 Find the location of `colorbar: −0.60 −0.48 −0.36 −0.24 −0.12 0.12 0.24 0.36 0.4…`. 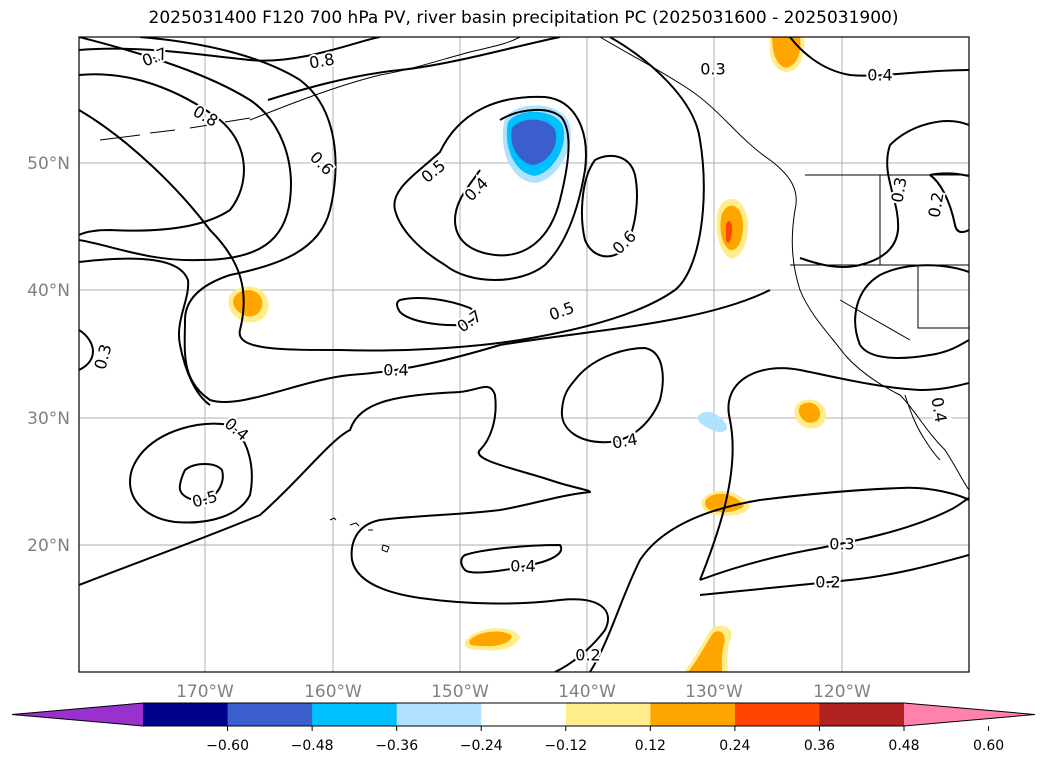

colorbar: −0.60 −0.48 −0.36 −0.24 −0.12 0.12 0.24 0.36 0.4… is located at coordinates (523, 728).